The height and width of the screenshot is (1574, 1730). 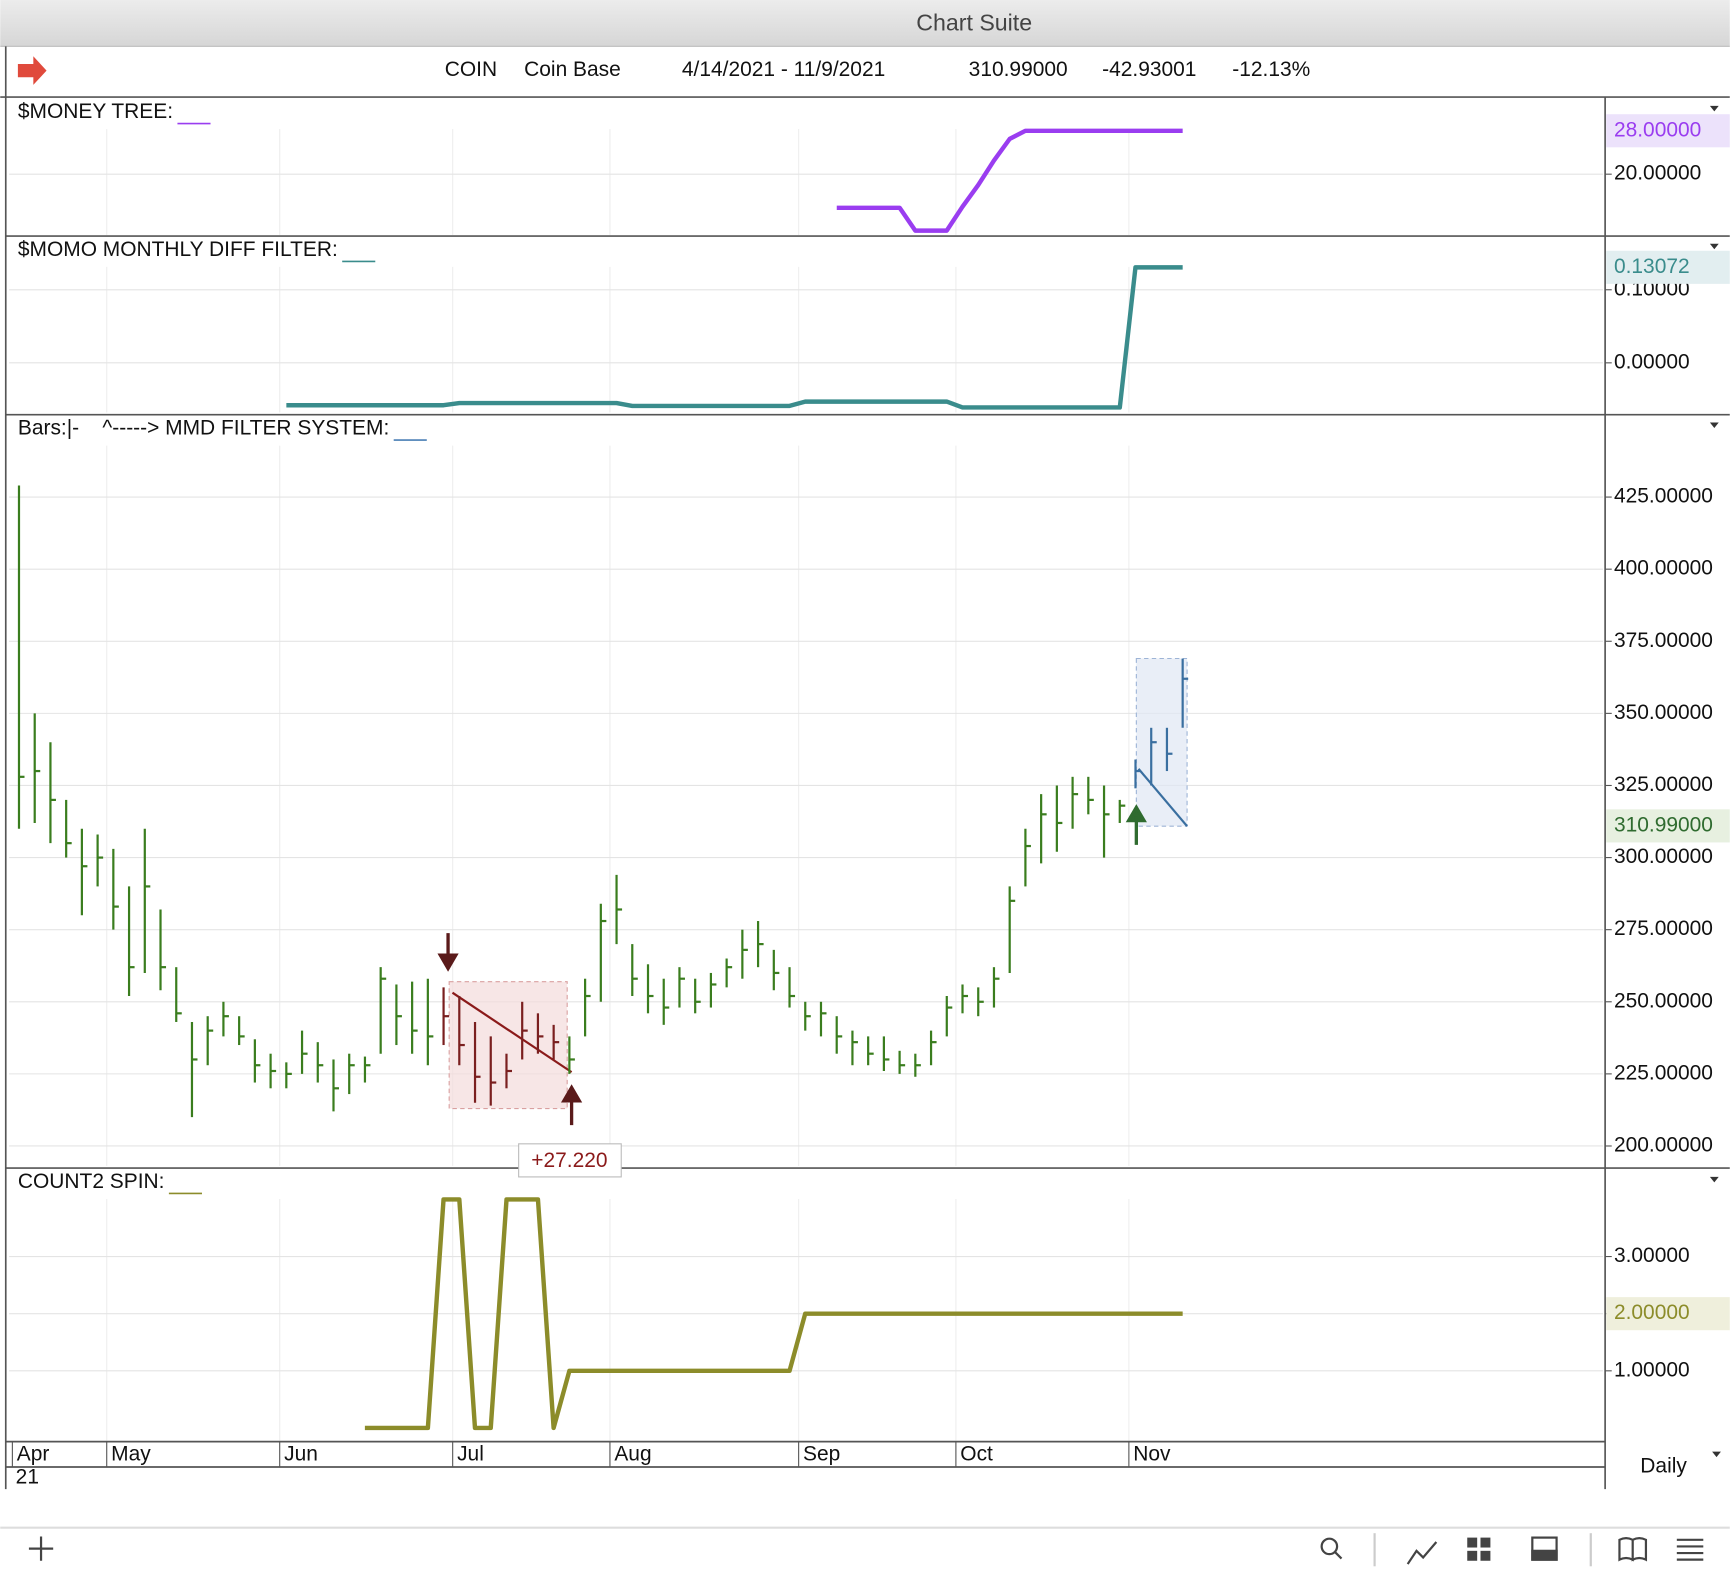 What do you see at coordinates (1663, 928) in the screenshot?
I see `y-tick-label: 275.00000` at bounding box center [1663, 928].